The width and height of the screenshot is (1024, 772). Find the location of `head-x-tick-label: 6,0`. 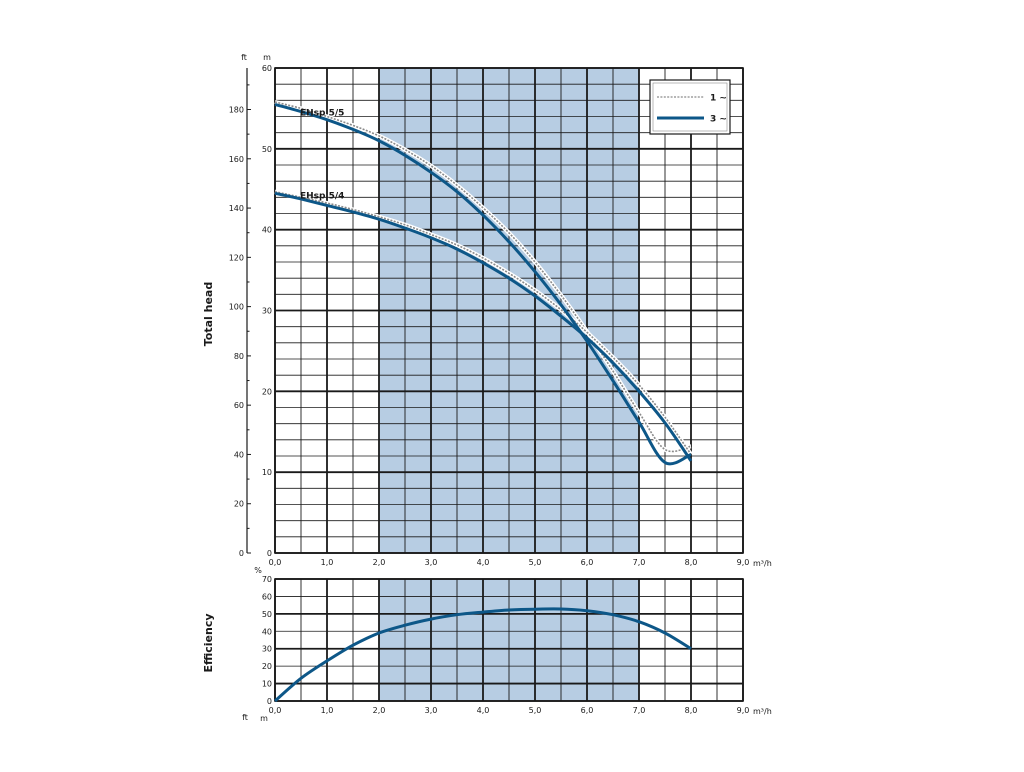

head-x-tick-label: 6,0 is located at coordinates (587, 562).